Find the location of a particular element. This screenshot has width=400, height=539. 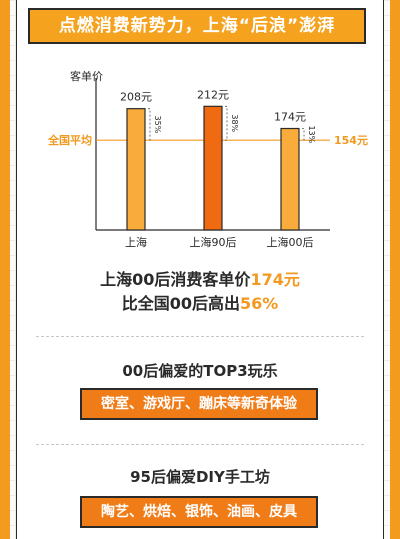

bar-value-label-0: 208元 is located at coordinates (136, 97).